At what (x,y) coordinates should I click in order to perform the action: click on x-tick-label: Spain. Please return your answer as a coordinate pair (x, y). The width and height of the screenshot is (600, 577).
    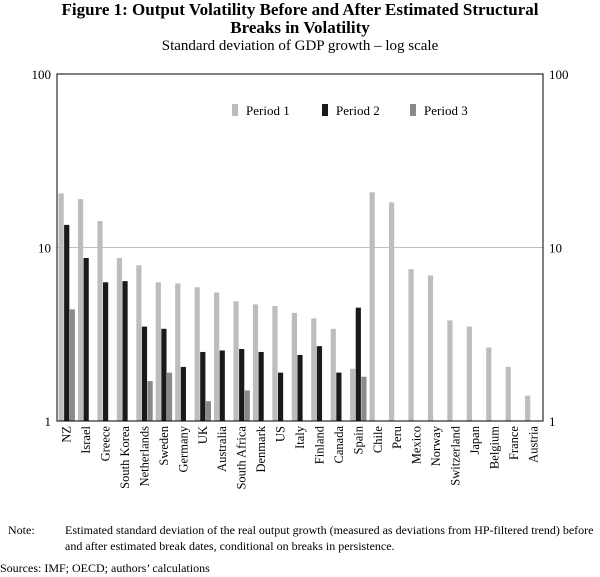
    Looking at the image, I should click on (358, 439).